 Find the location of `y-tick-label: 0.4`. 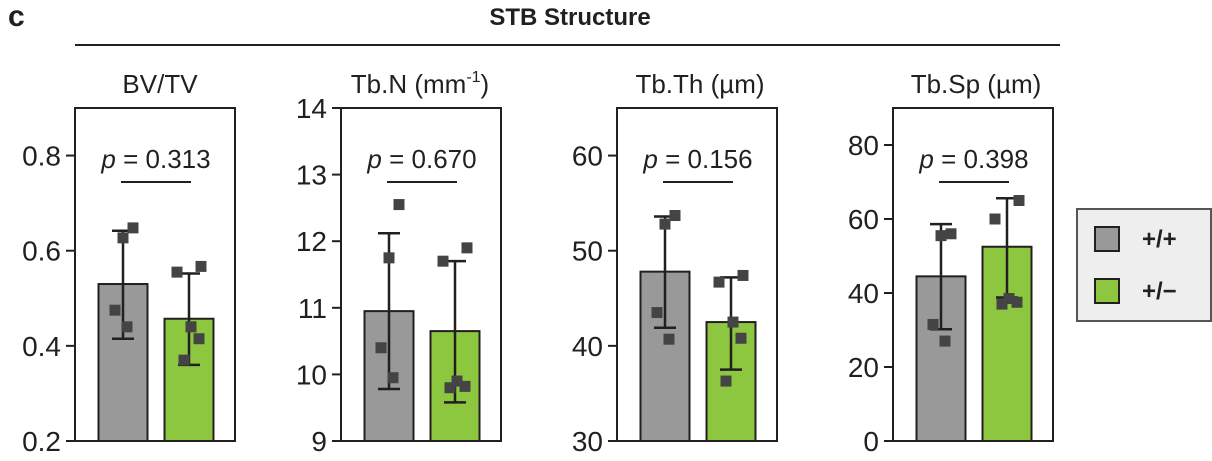

y-tick-label: 0.4 is located at coordinates (41, 346).